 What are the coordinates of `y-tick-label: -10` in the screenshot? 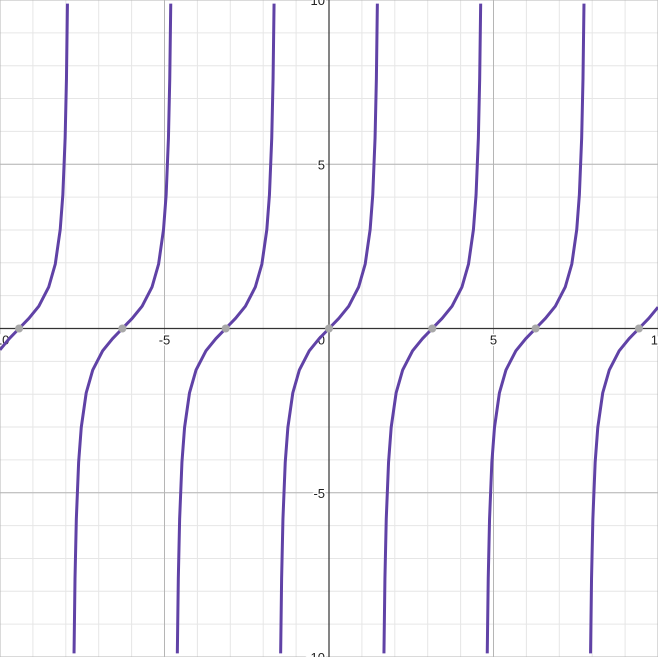 It's located at (315, 653).